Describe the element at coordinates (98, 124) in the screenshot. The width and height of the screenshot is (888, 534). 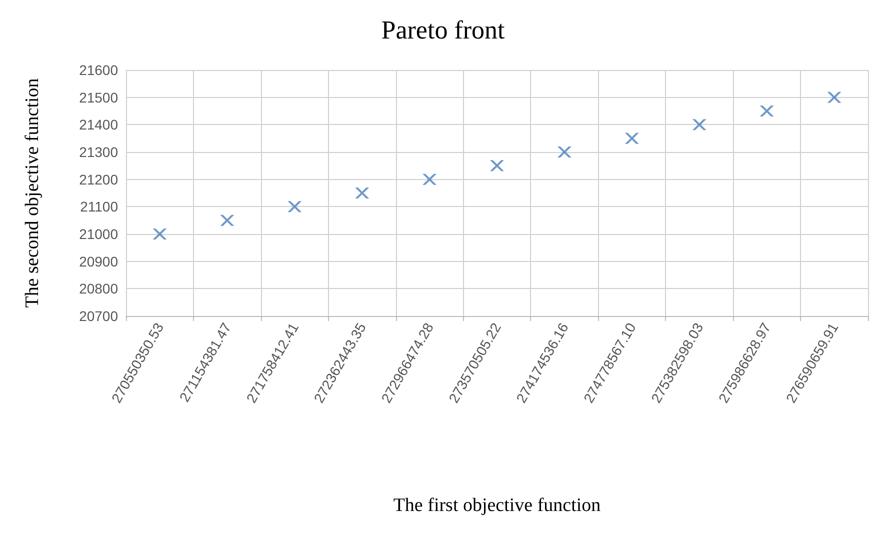
I see `y-tick-label: 21400` at that location.